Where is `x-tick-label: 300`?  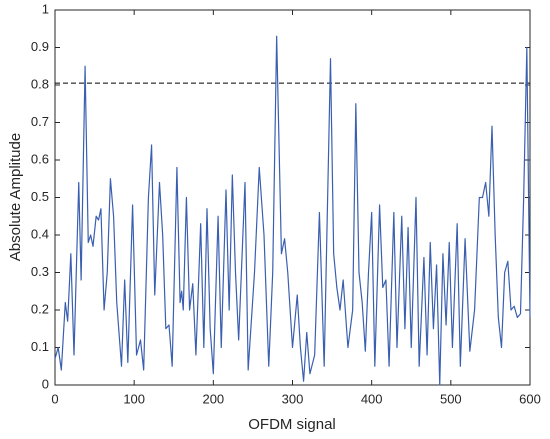
x-tick-label: 300 is located at coordinates (293, 398).